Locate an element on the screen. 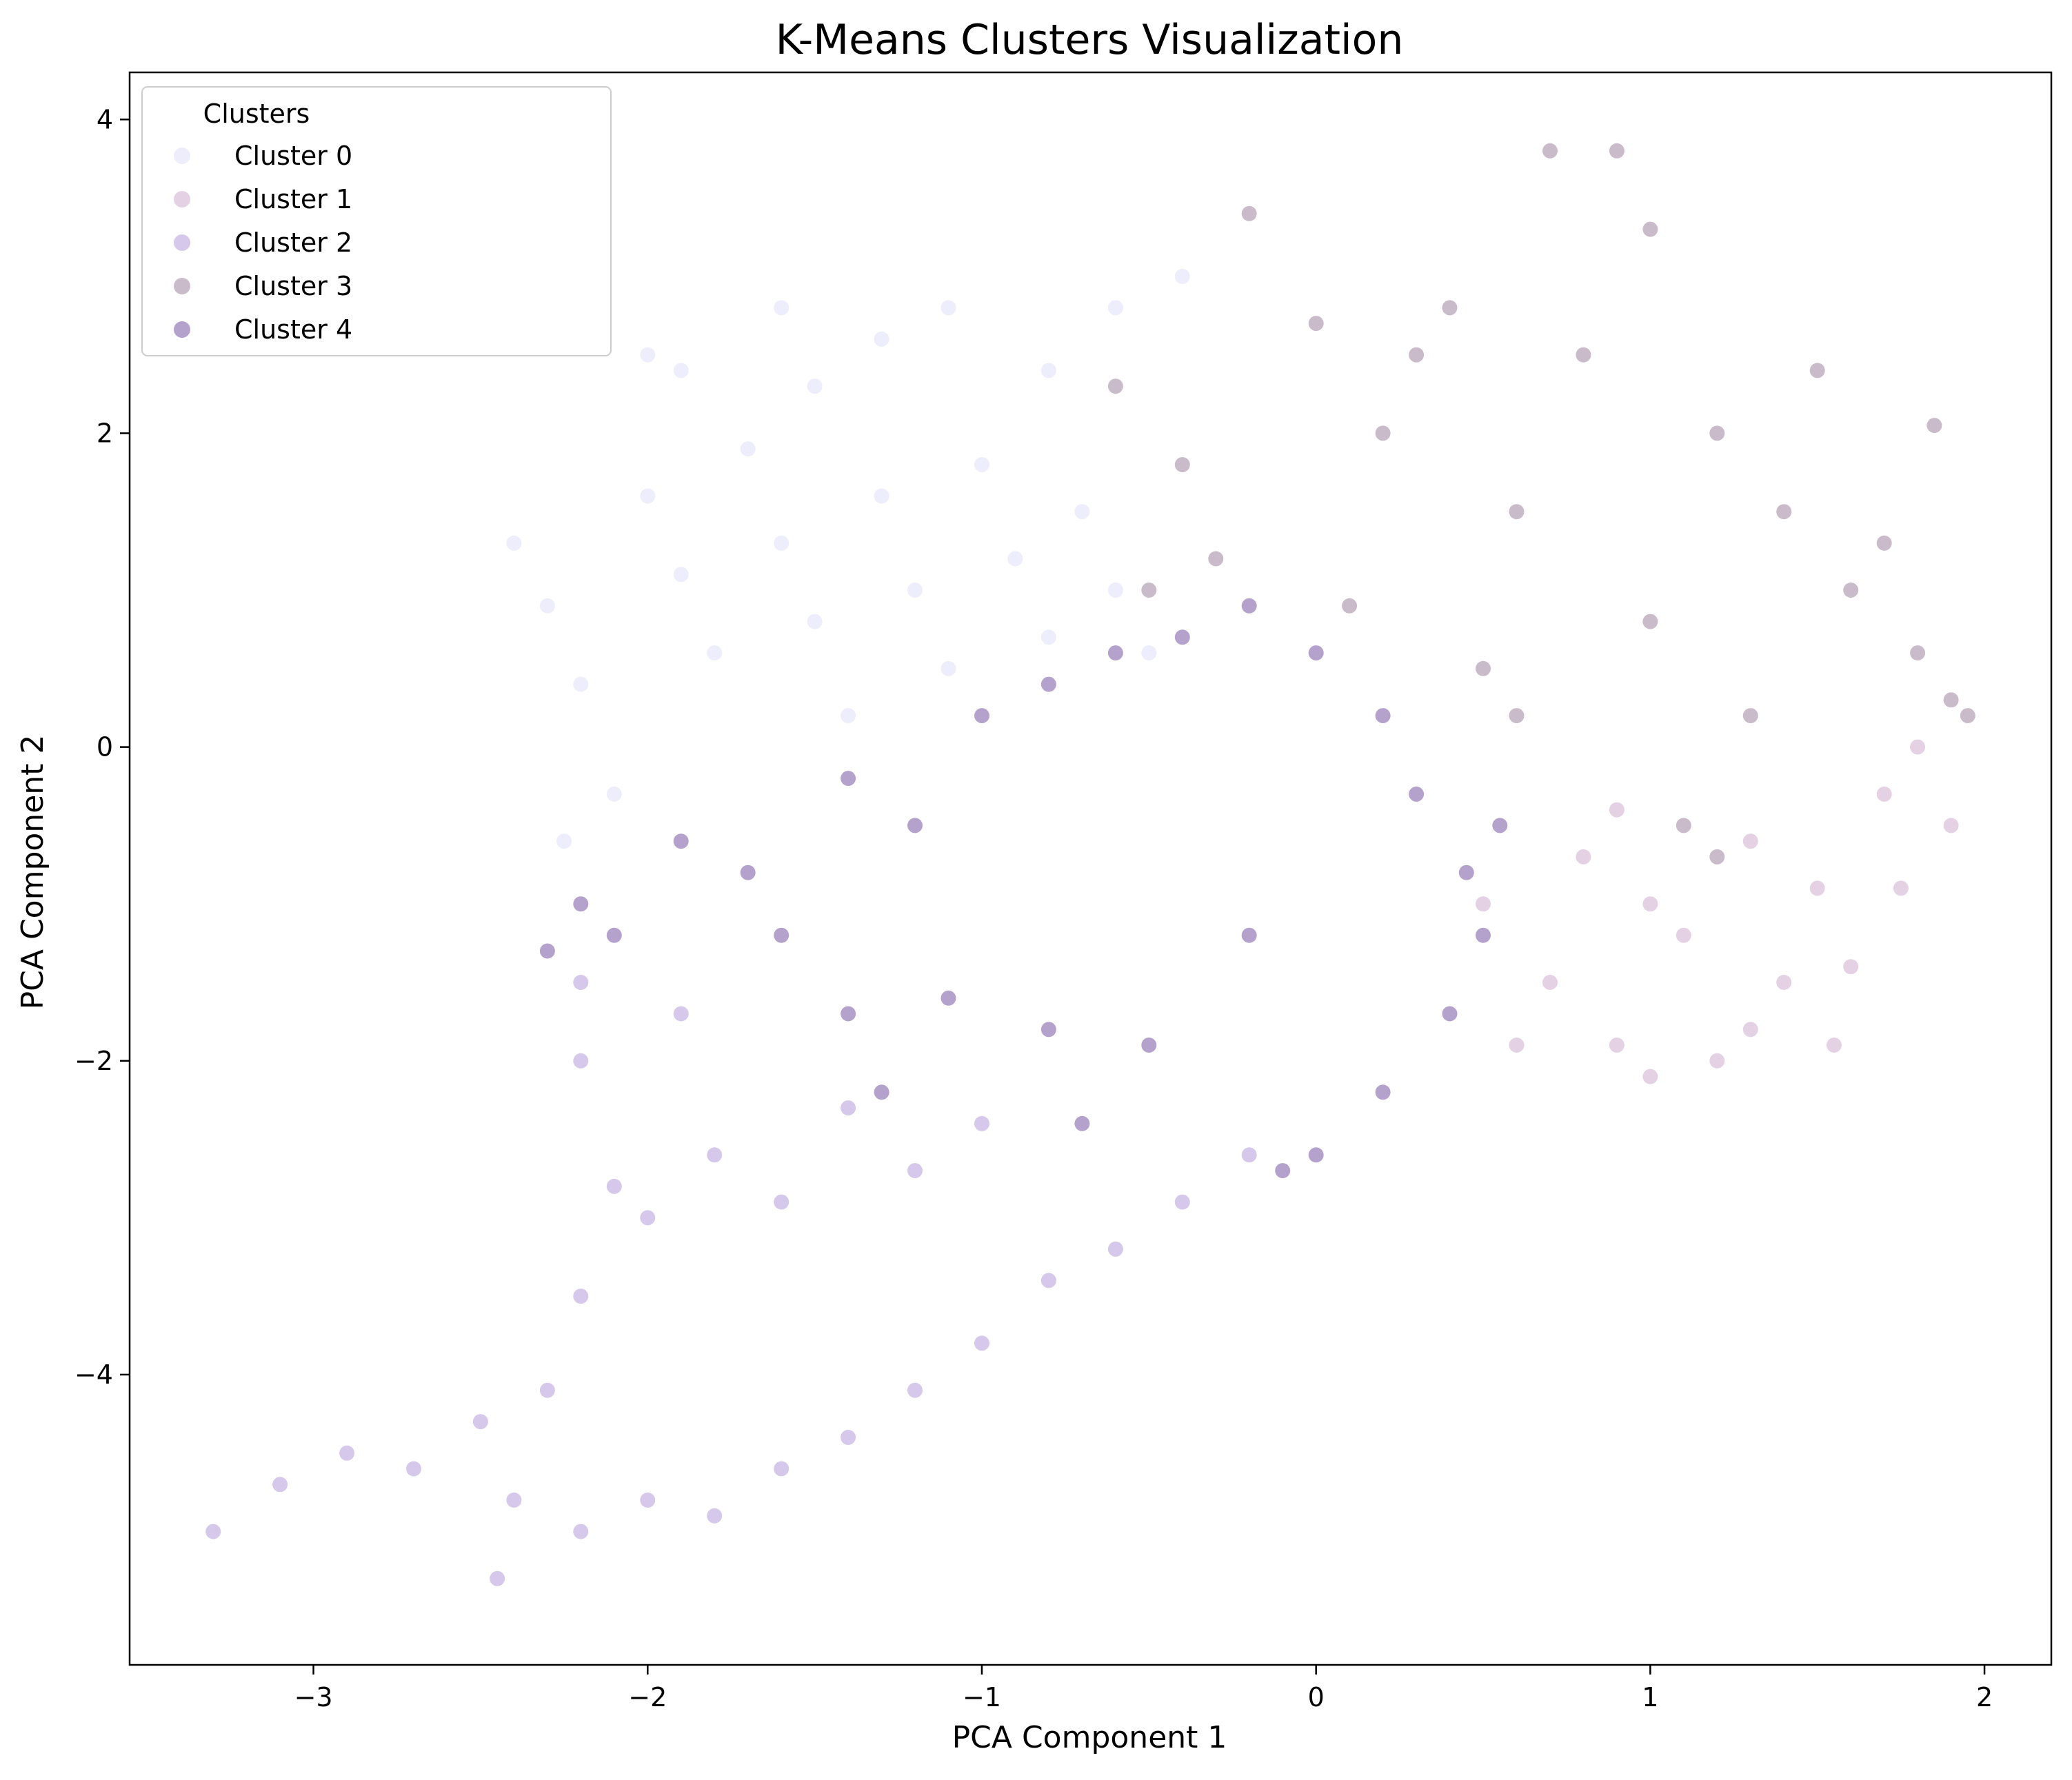 Image resolution: width=2072 pixels, height=1780 pixels. x-tick-label: 2 is located at coordinates (1984, 1697).